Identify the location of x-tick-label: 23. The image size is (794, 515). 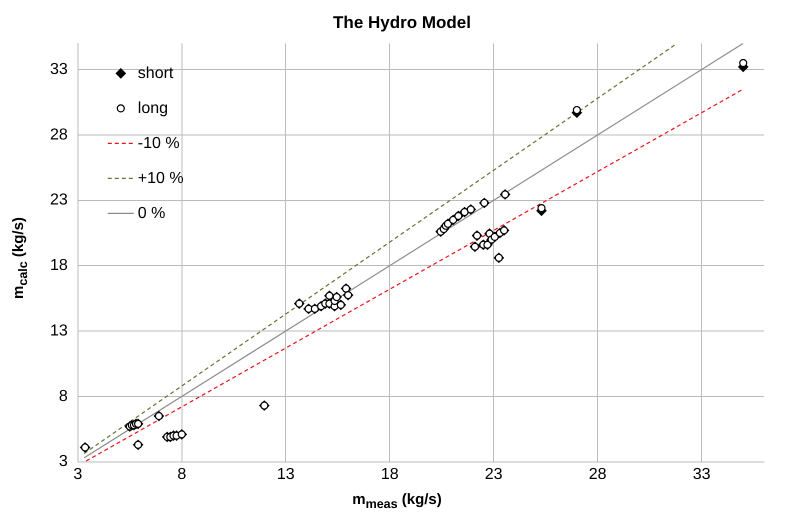
(493, 474).